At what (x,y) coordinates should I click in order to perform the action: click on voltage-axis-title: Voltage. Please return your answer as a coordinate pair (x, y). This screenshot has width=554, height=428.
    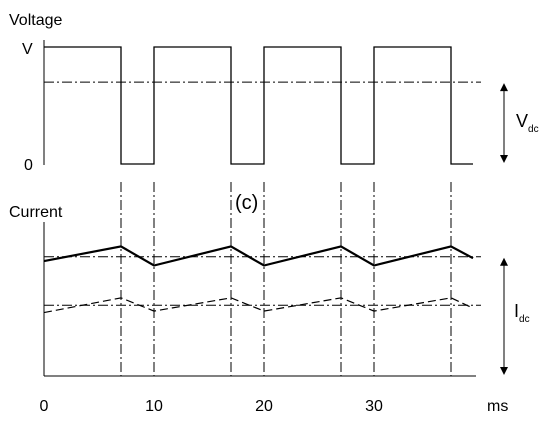
    Looking at the image, I should click on (35, 20).